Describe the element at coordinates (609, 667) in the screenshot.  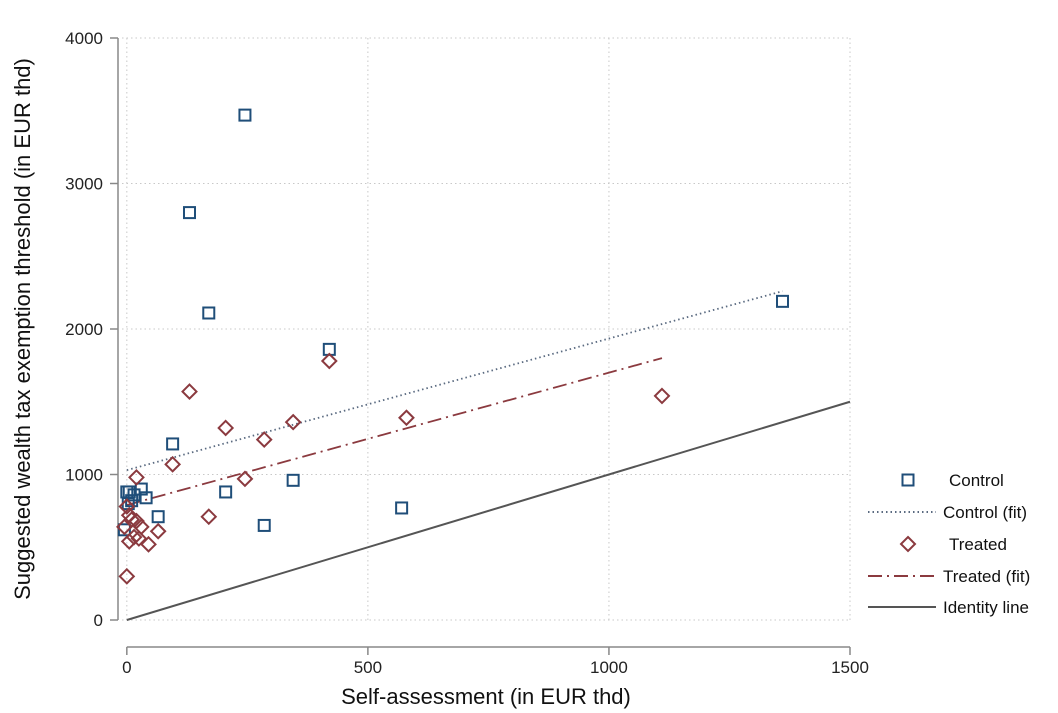
I see `x-tick-label: 1000` at that location.